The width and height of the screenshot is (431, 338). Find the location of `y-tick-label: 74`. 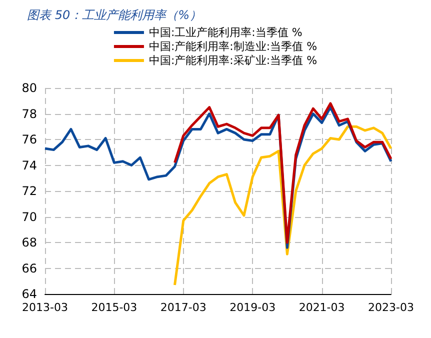

y-tick-label: 74 is located at coordinates (29, 165).